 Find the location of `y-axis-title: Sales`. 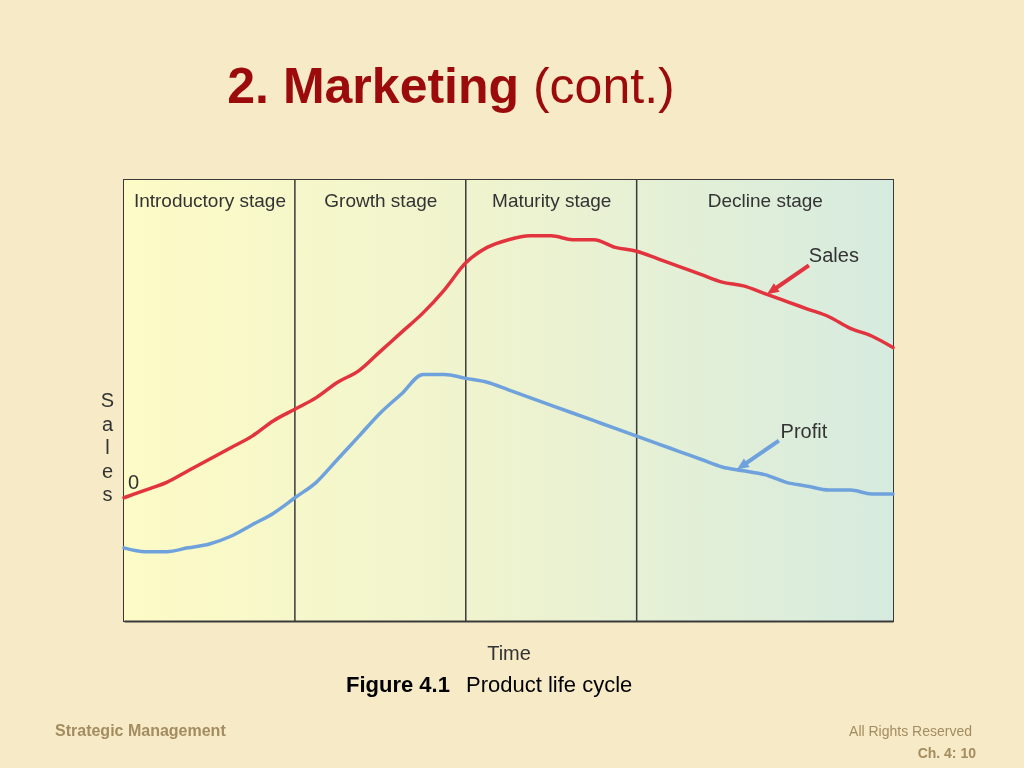

y-axis-title: Sales is located at coordinates (107, 447).